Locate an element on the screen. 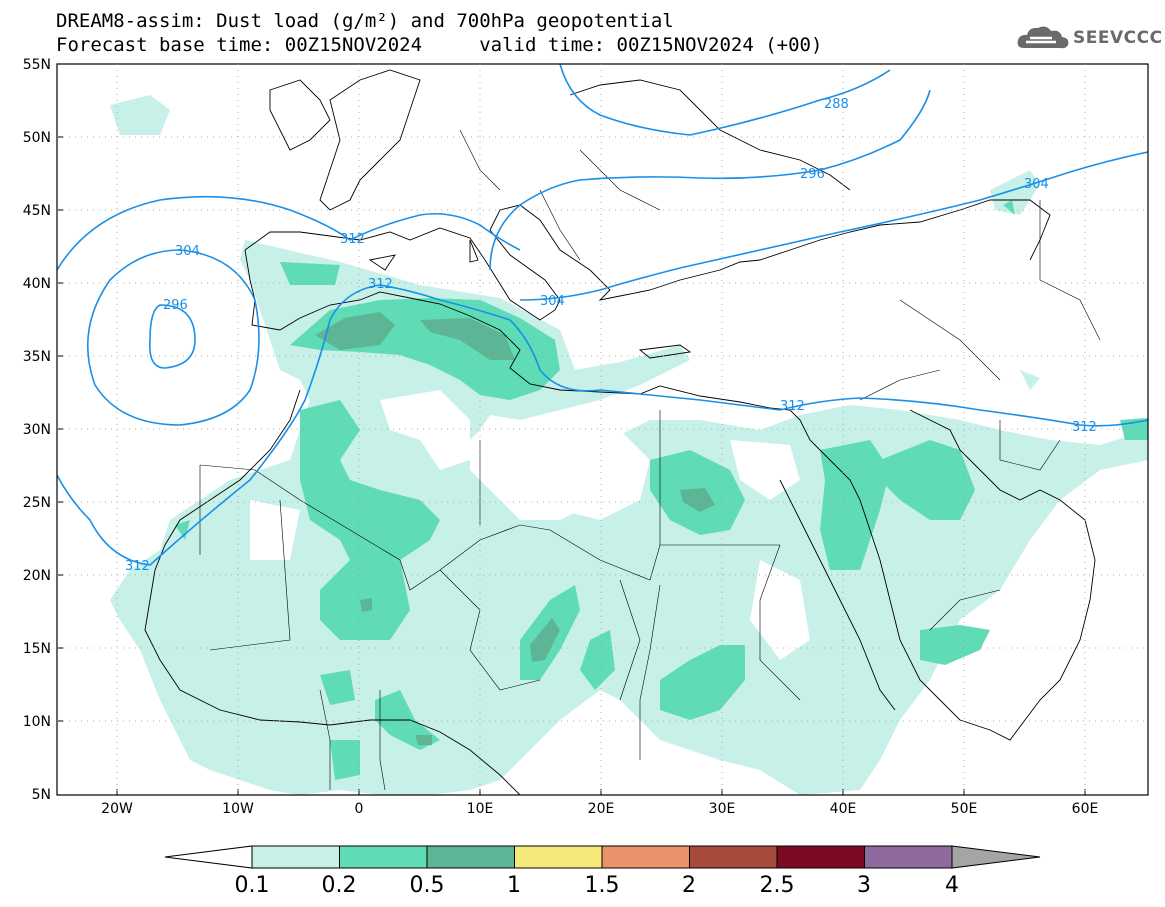 The height and width of the screenshot is (907, 1165). lon-label: 20W is located at coordinates (117, 809).